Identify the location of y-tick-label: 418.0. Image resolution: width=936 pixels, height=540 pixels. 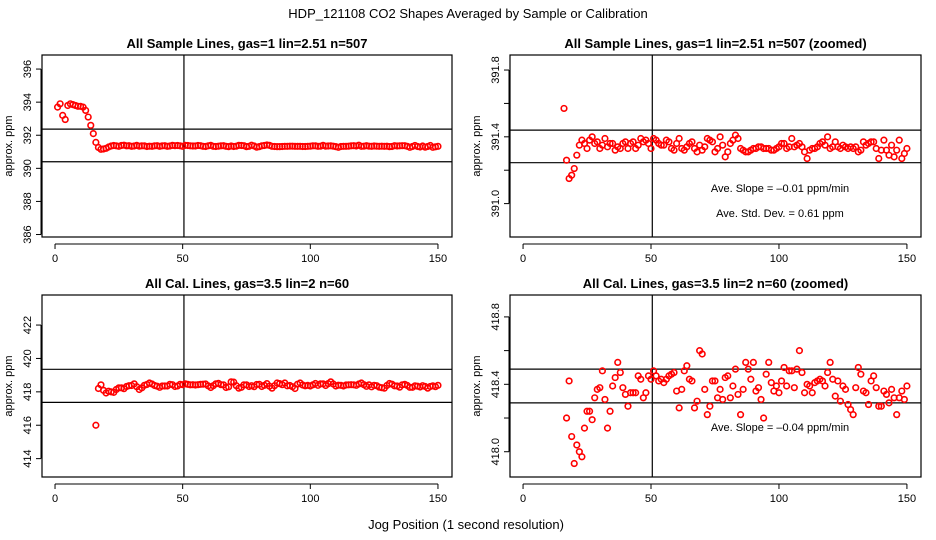
(496, 452).